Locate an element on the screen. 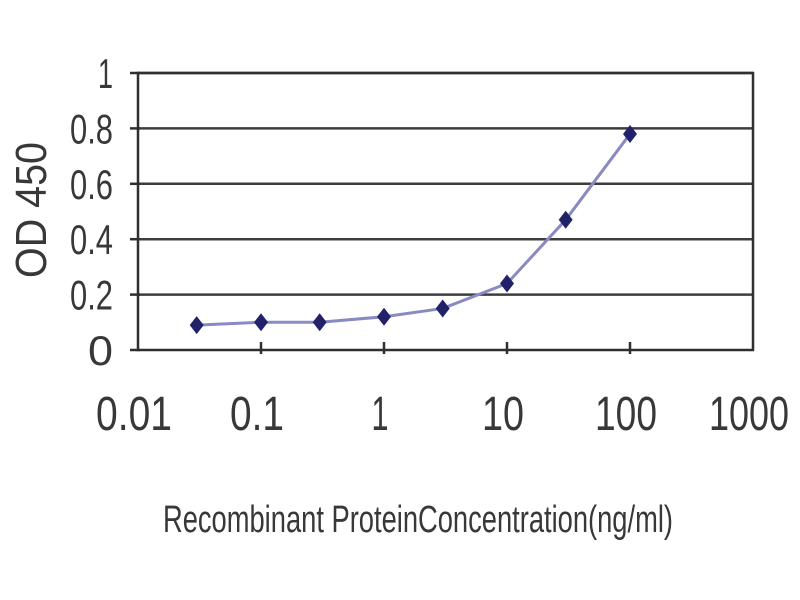  x-tick-label: 10 is located at coordinates (503, 414).